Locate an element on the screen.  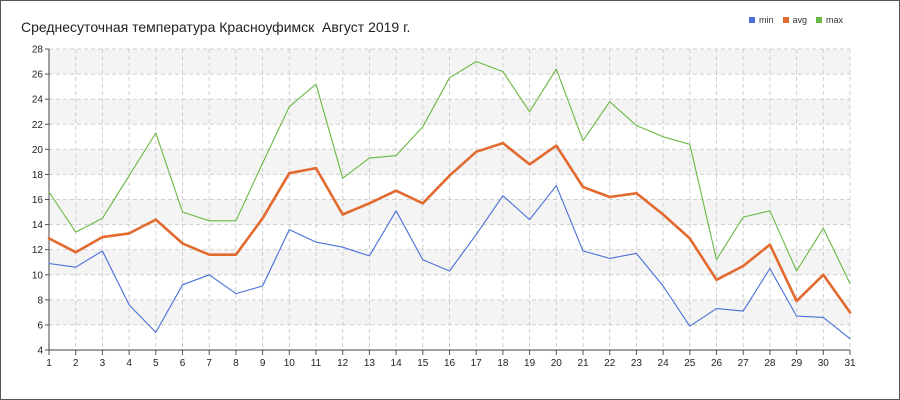
x-tick-label: 8 is located at coordinates (236, 363).